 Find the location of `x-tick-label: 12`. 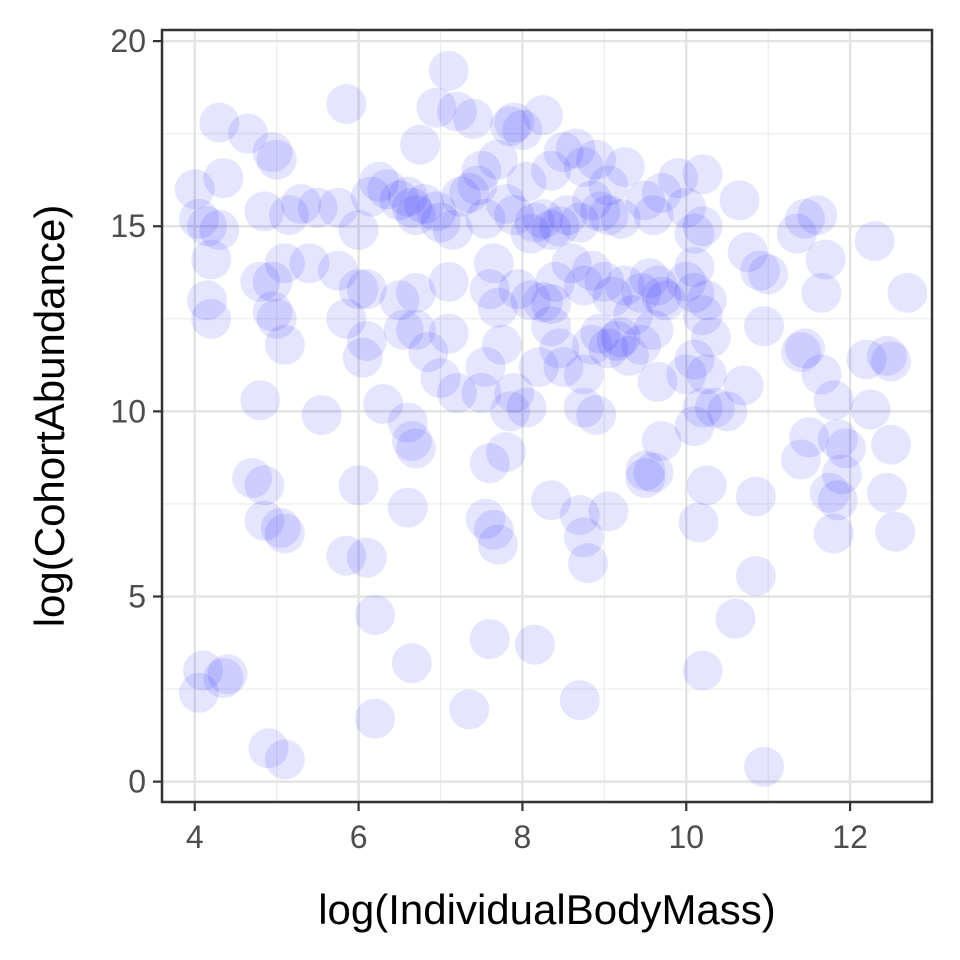

x-tick-label: 12 is located at coordinates (850, 837).